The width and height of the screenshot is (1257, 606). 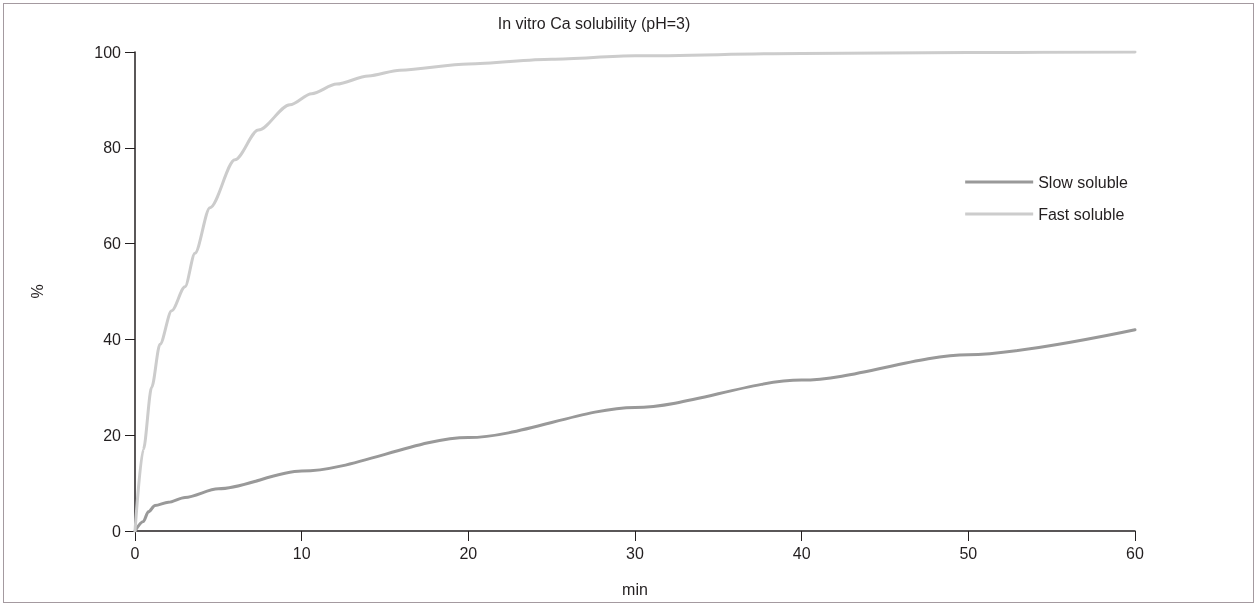 What do you see at coordinates (468, 553) in the screenshot?
I see `x-tick-label: 20` at bounding box center [468, 553].